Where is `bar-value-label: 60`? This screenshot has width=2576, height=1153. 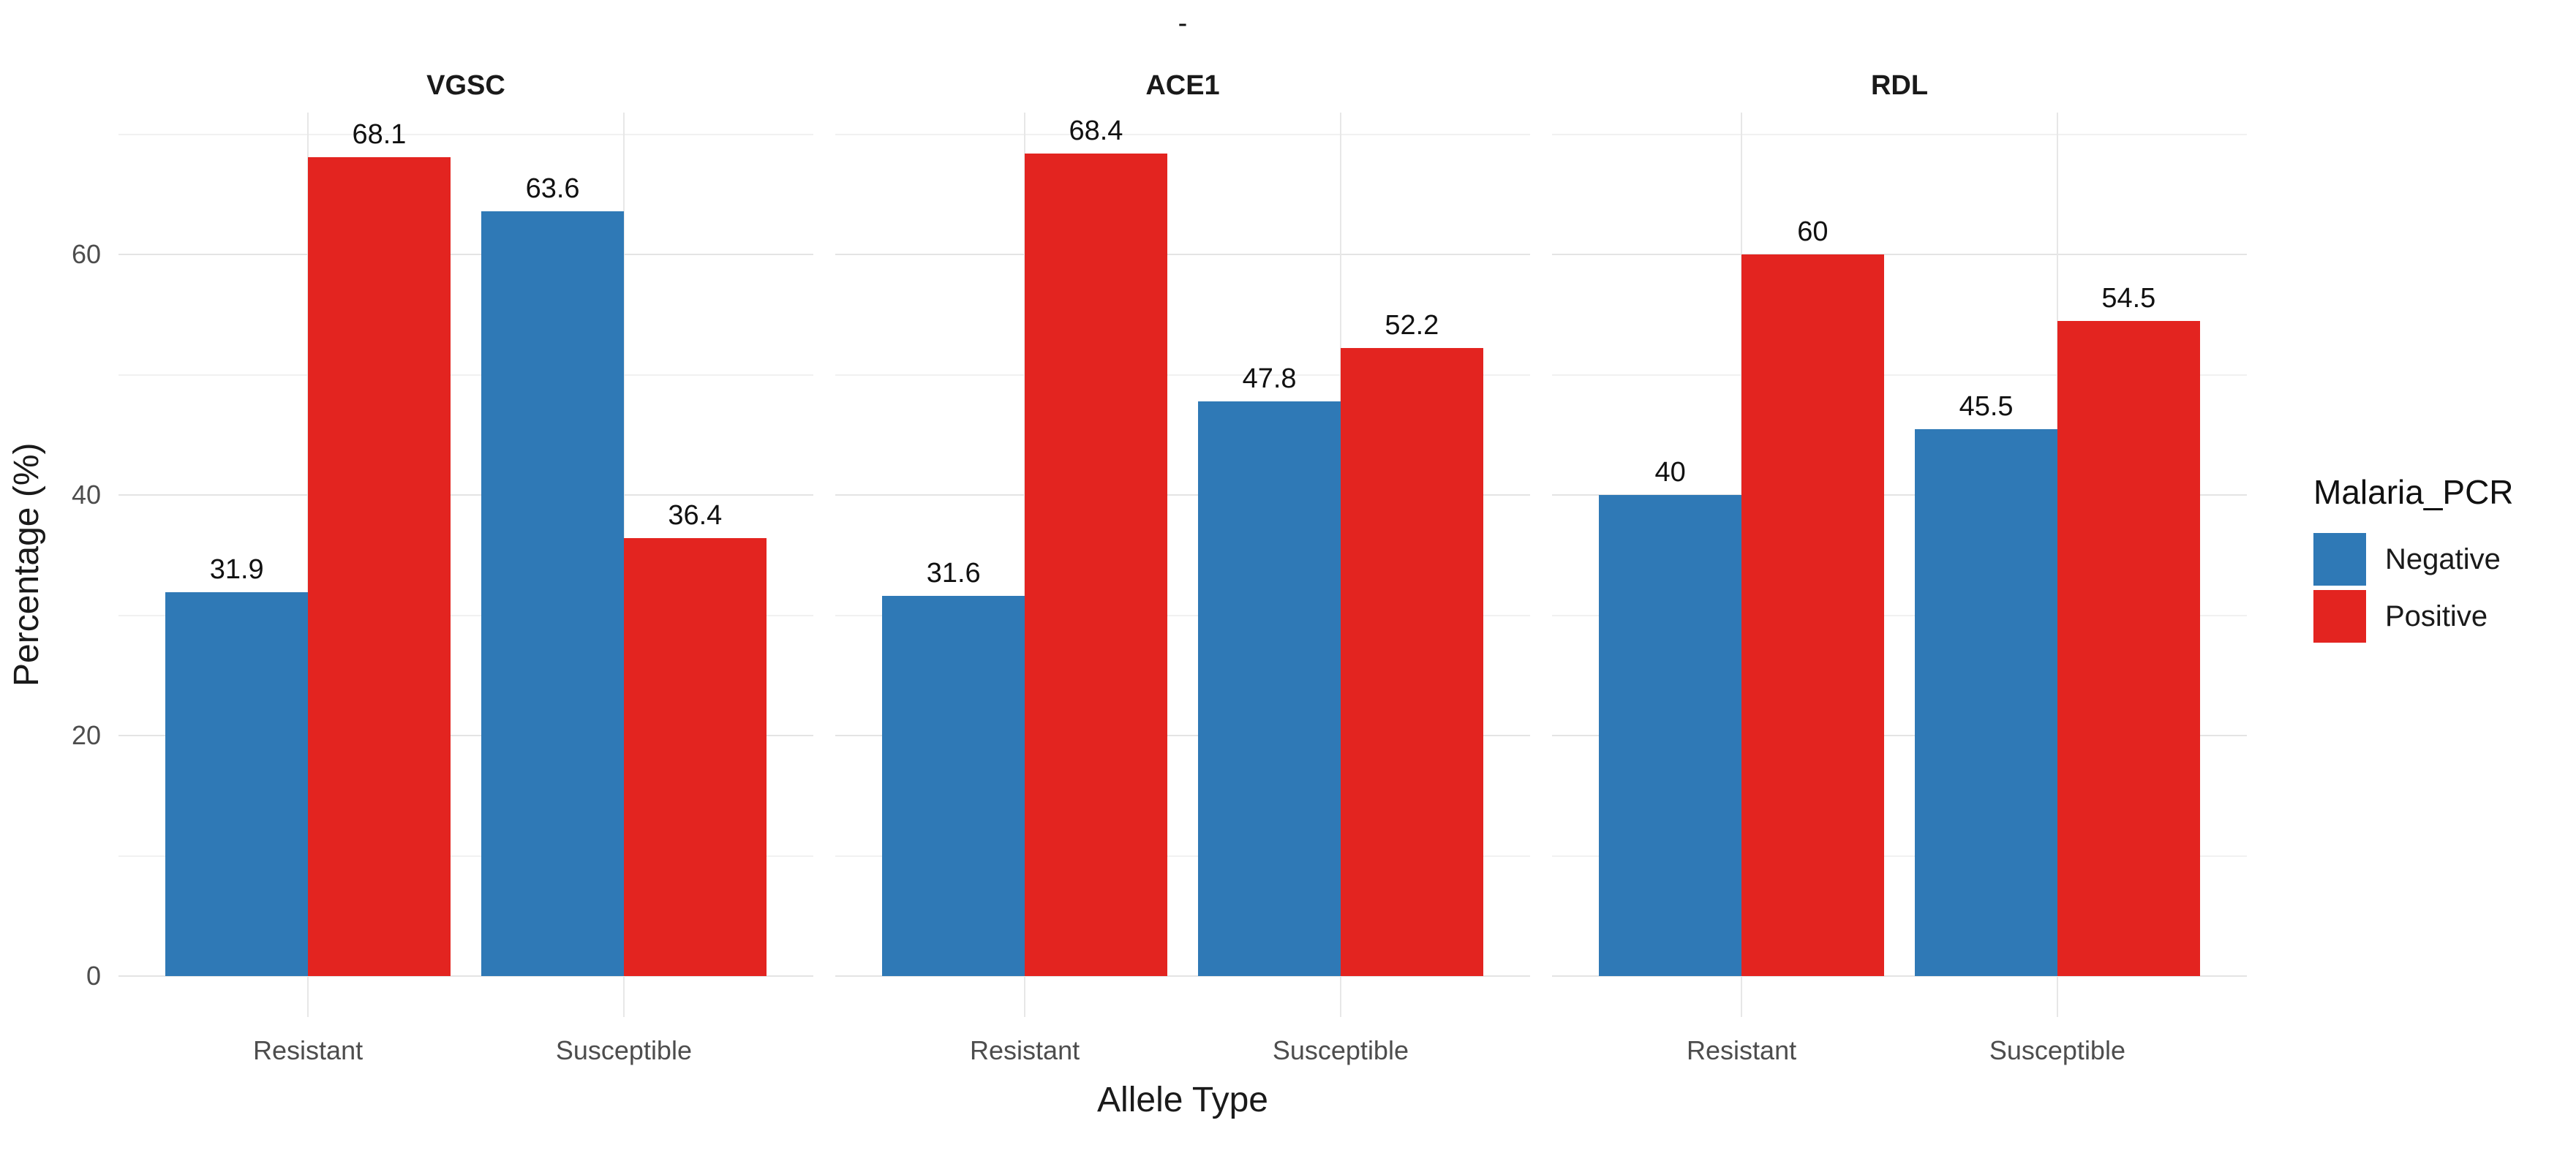
bar-value-label: 60 is located at coordinates (1813, 232).